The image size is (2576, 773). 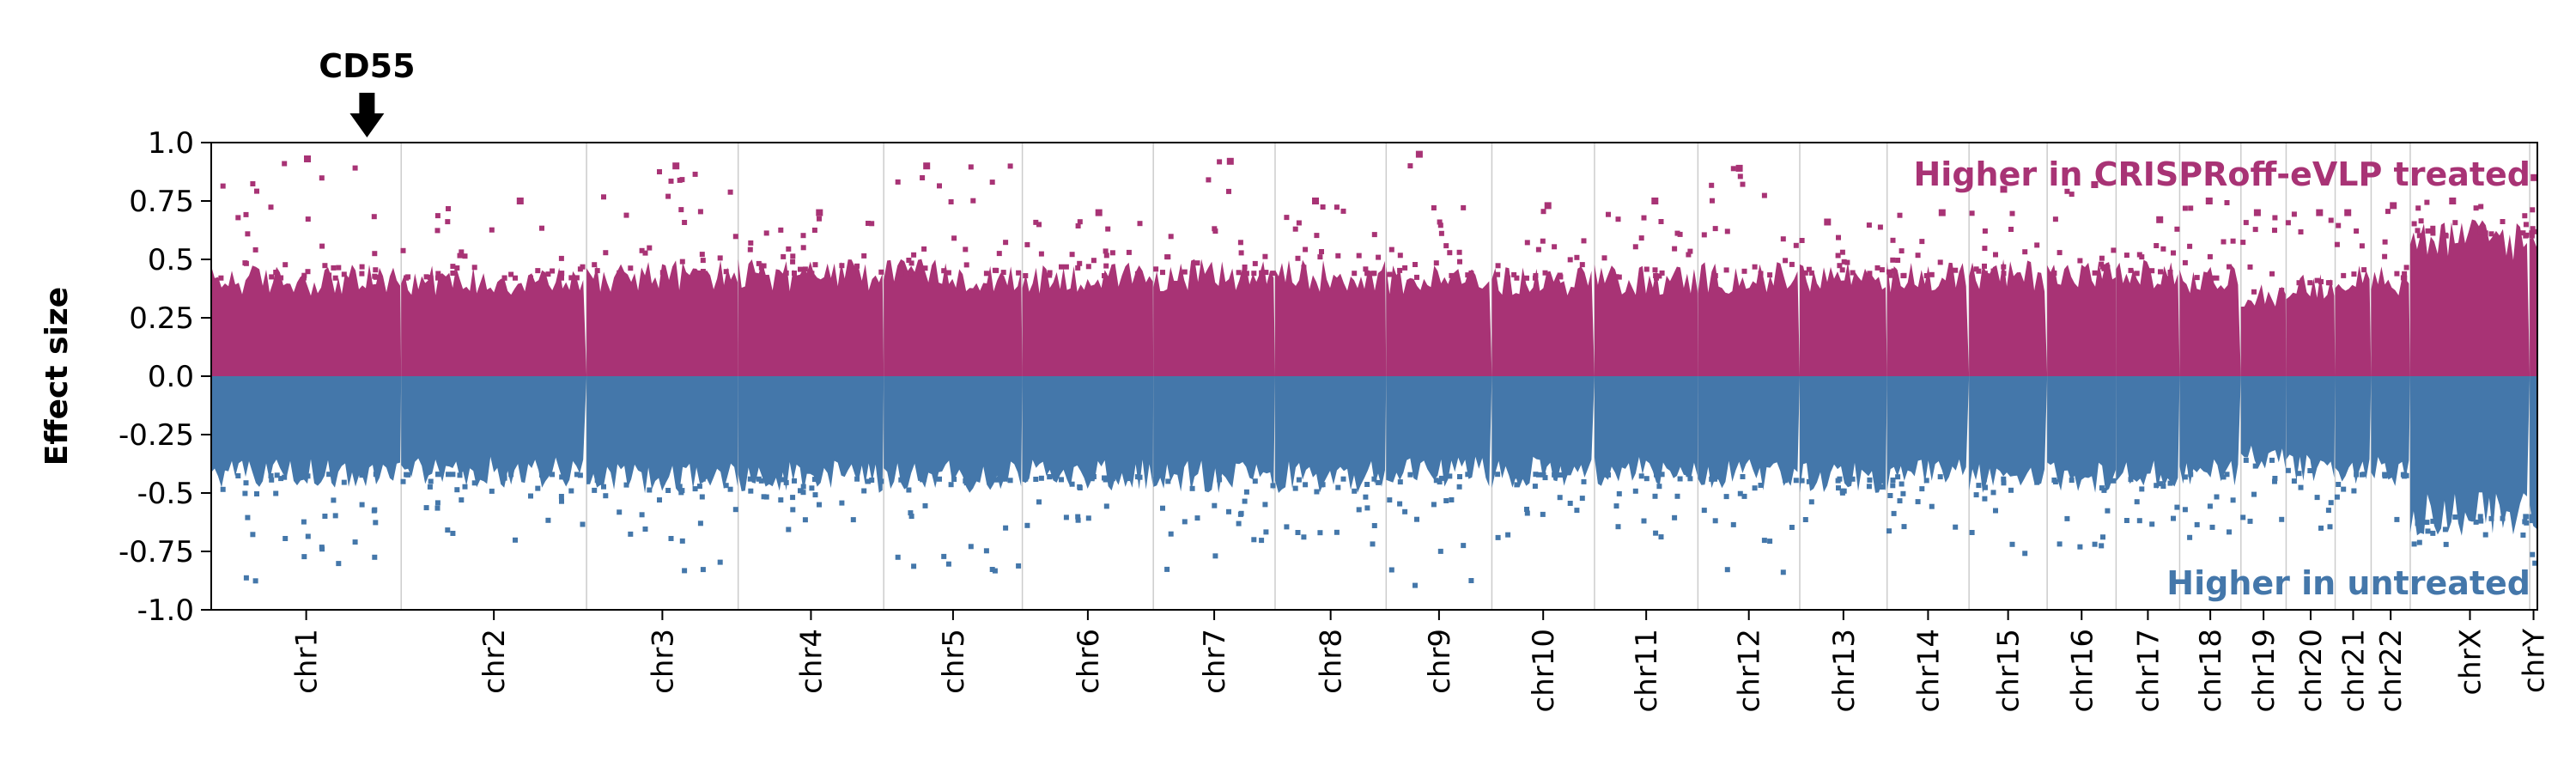 What do you see at coordinates (2148, 317) in the screenshot?
I see `positive-band-chr17` at bounding box center [2148, 317].